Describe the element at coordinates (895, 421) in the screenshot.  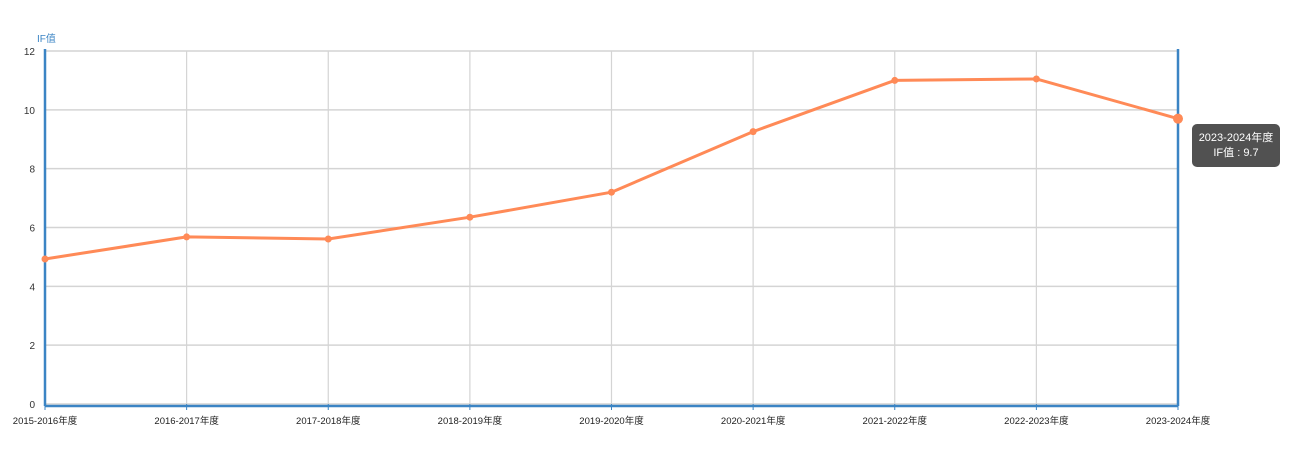
I see `x-tick-label: 2021-2022年度` at that location.